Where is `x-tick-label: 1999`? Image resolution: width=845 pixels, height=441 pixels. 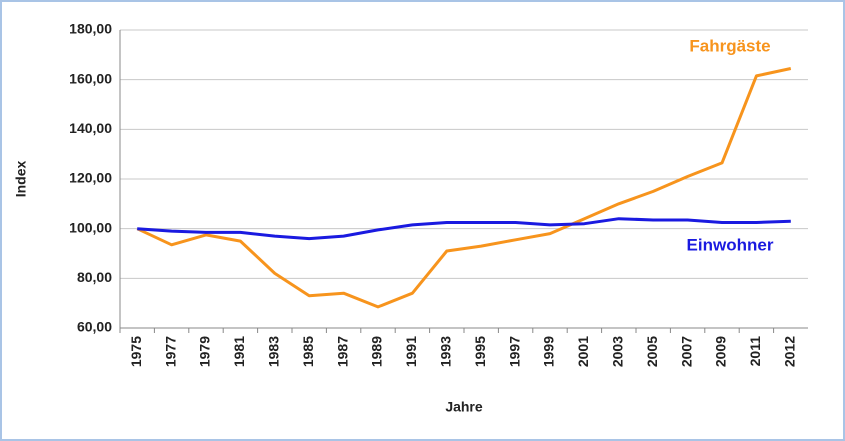 x-tick-label: 1999 is located at coordinates (549, 351).